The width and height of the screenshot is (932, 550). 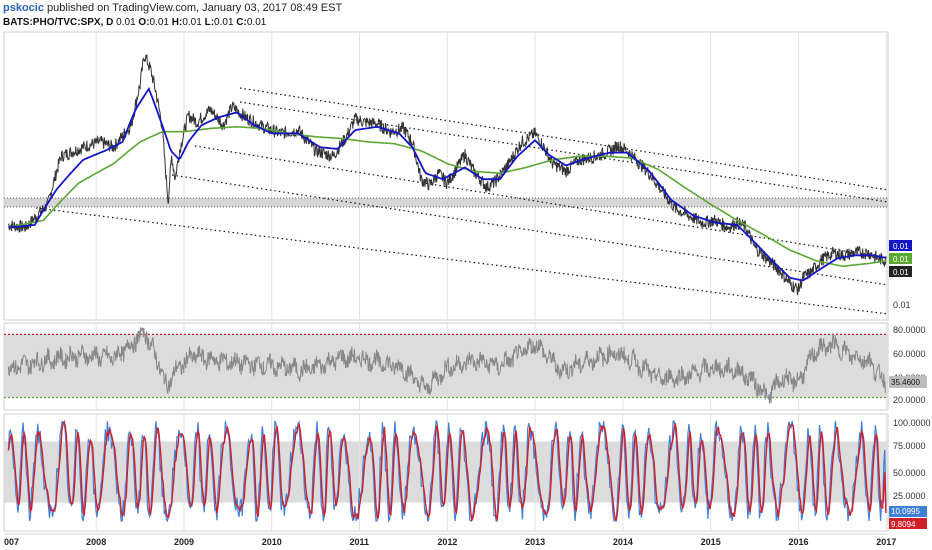 What do you see at coordinates (909, 400) in the screenshot?
I see `rsi-tick-20: 20.0000` at bounding box center [909, 400].